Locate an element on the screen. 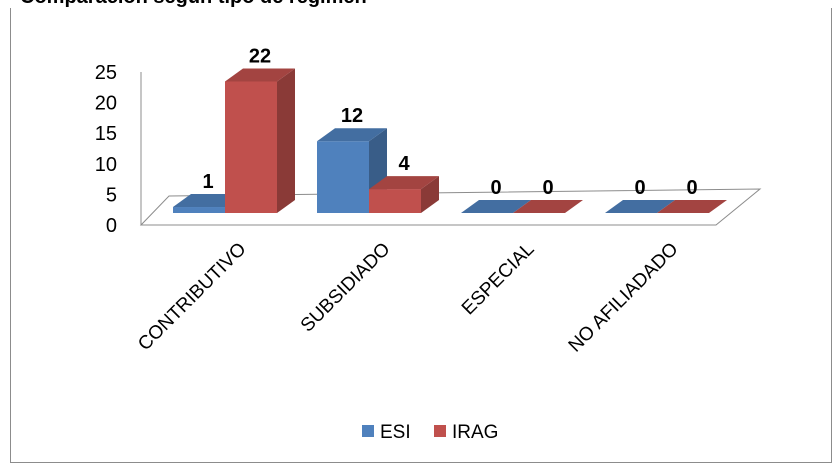  bar-irag-contributivo is located at coordinates (260, 140).